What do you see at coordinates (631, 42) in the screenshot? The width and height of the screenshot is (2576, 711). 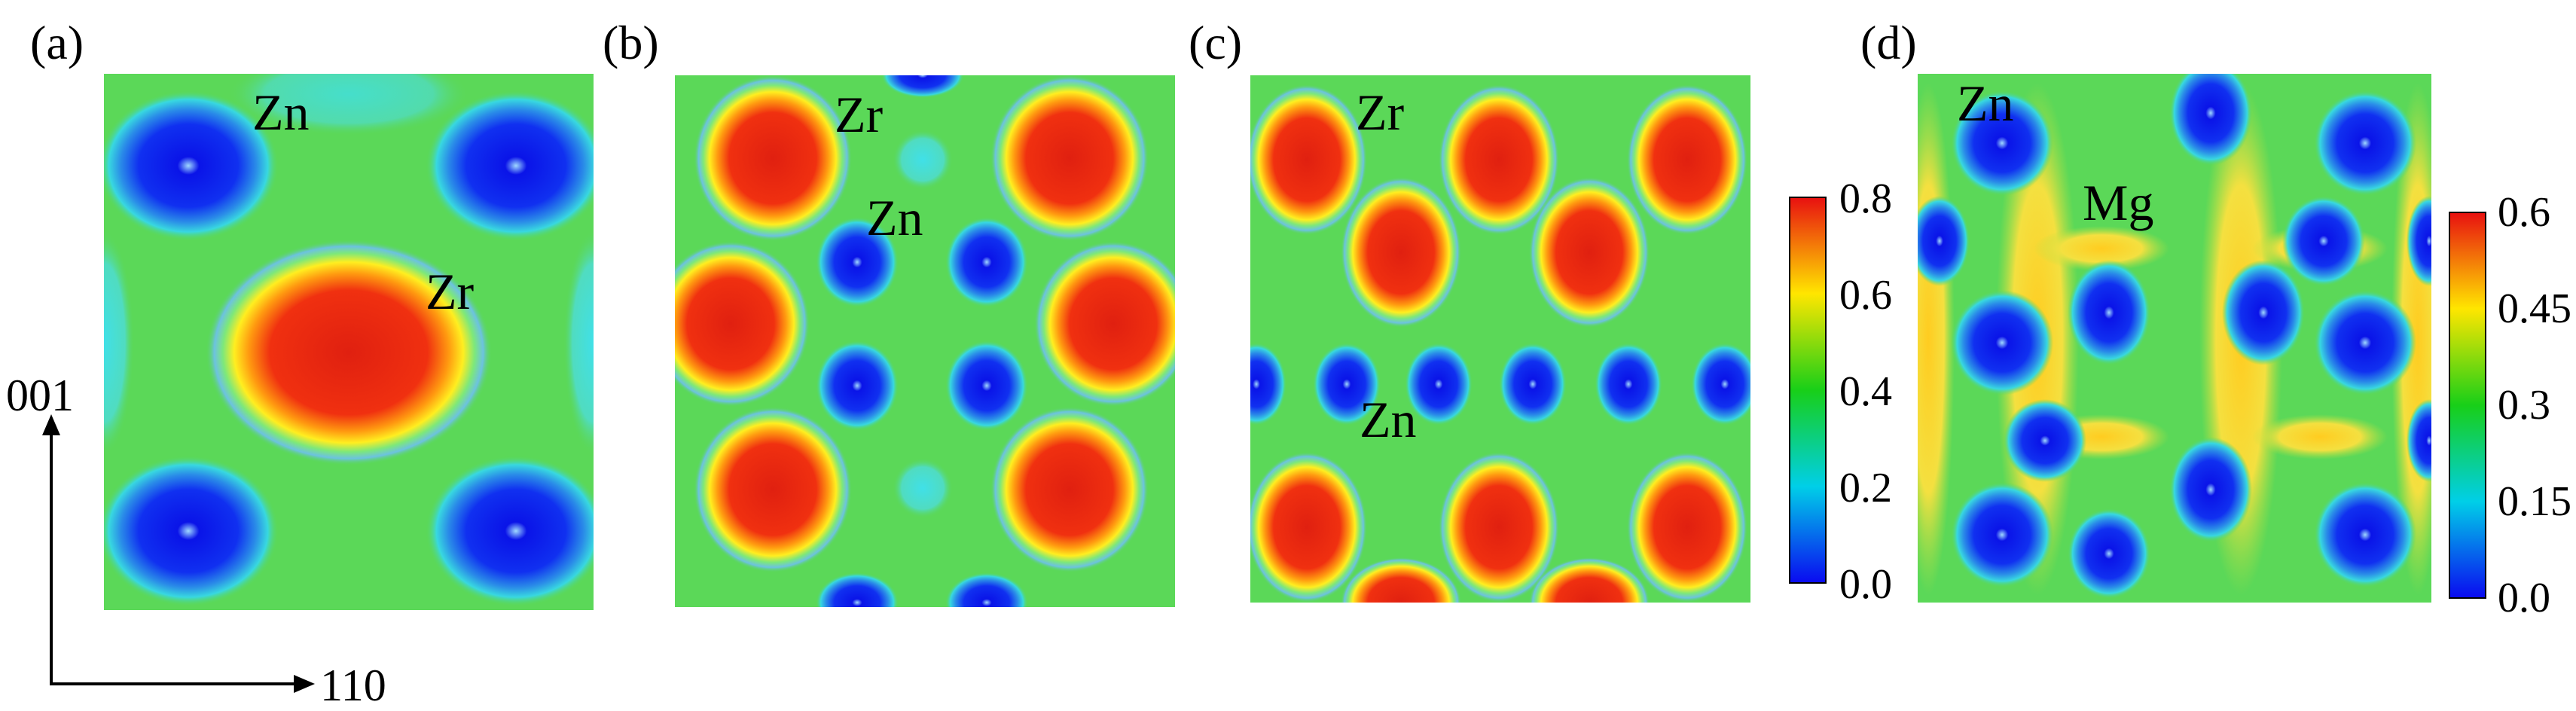 I see `panel-b-label: (b)` at bounding box center [631, 42].